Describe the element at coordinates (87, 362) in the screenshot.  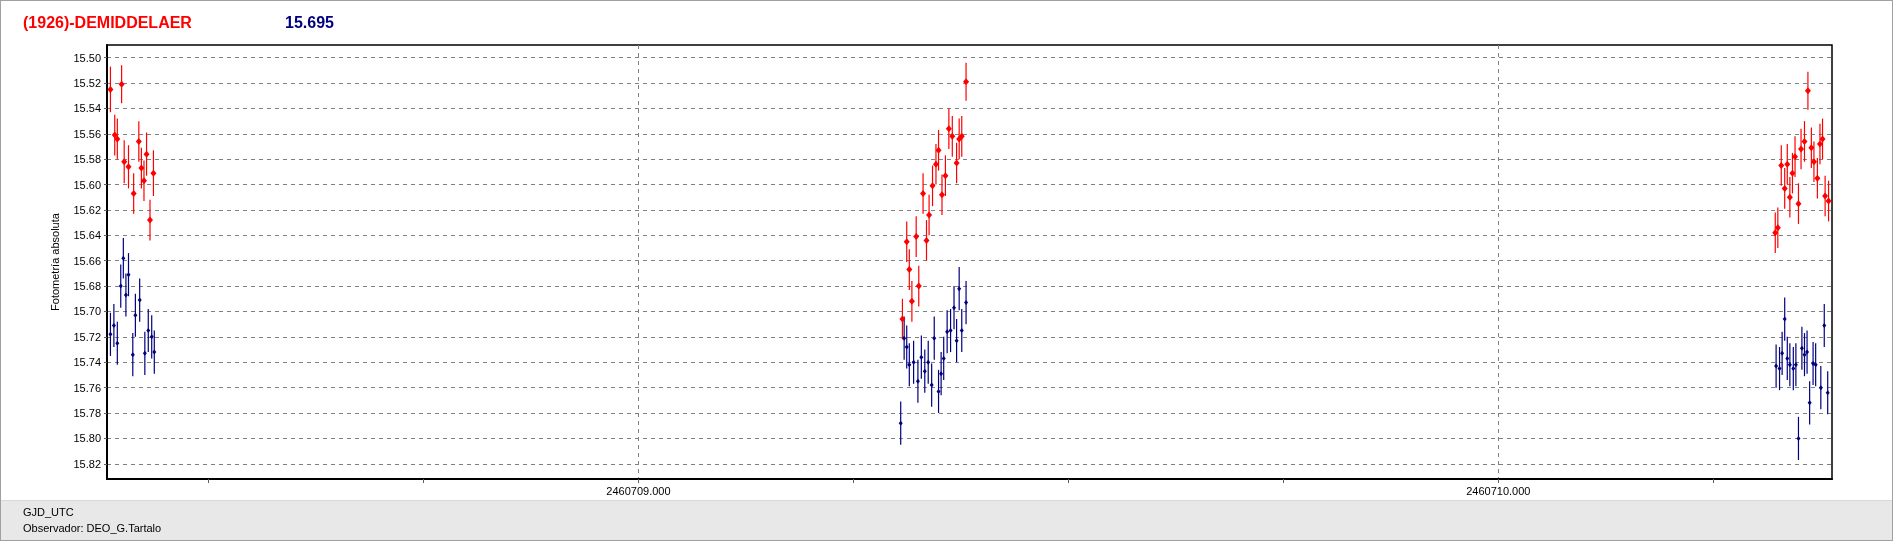
I see `y-tick-label: 15.74` at that location.